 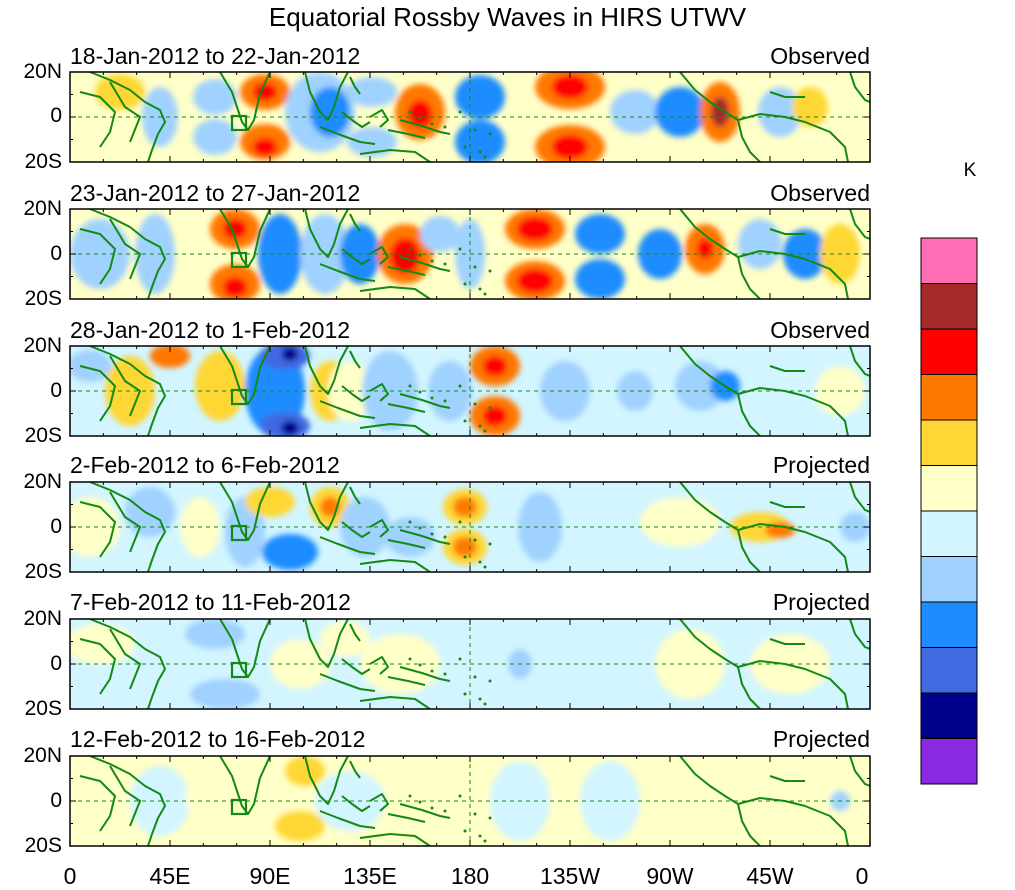 What do you see at coordinates (218, 739) in the screenshot?
I see `panel-date-range: 12-Feb-2012 to 16-Feb-2012` at bounding box center [218, 739].